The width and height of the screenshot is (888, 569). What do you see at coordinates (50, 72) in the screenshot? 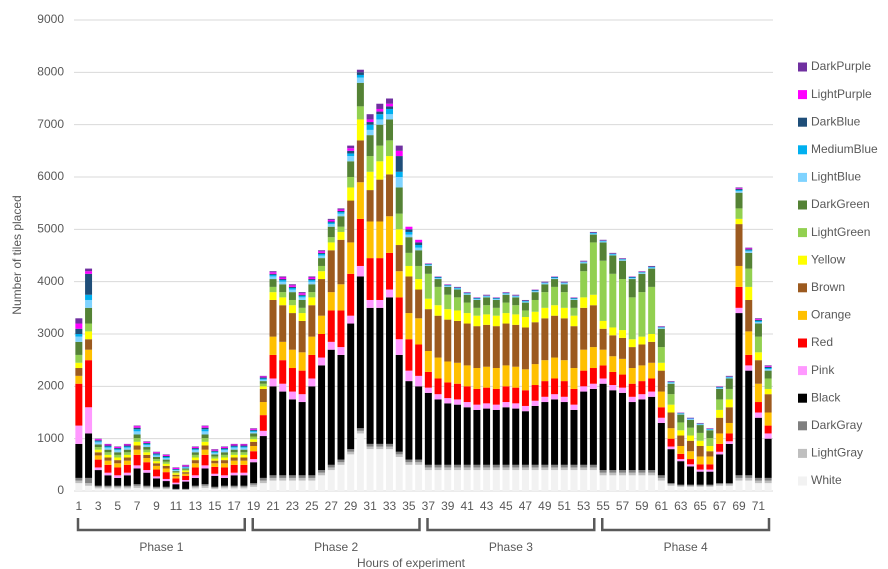
I see `y-tick-label: 8000` at bounding box center [50, 72].